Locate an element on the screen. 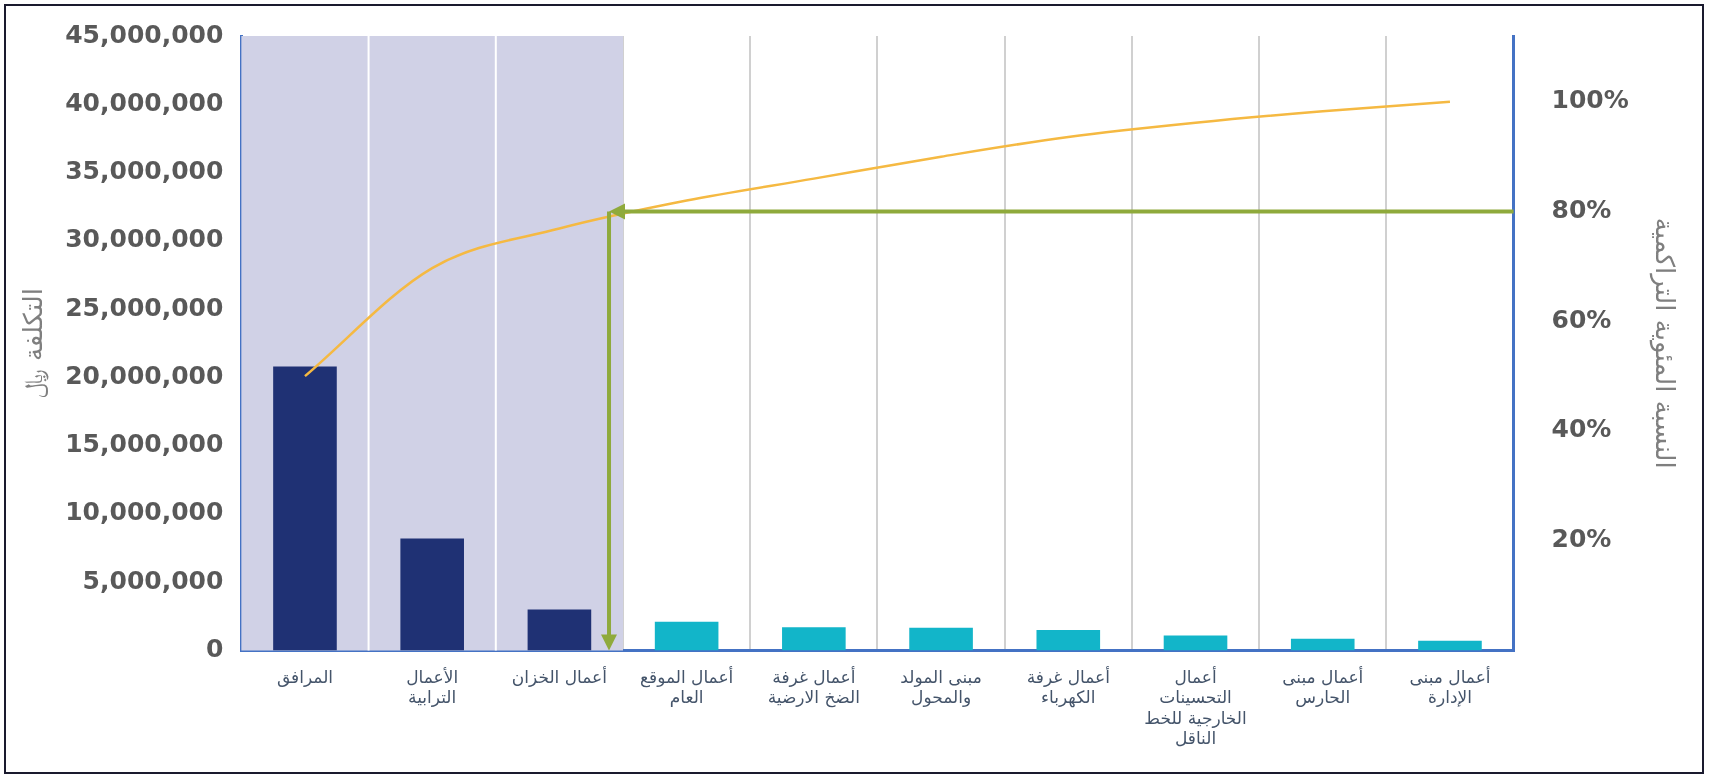 Image resolution: width=1718 pixels, height=782 pixels. y-tick-label: 5,000,000 is located at coordinates (153, 580).